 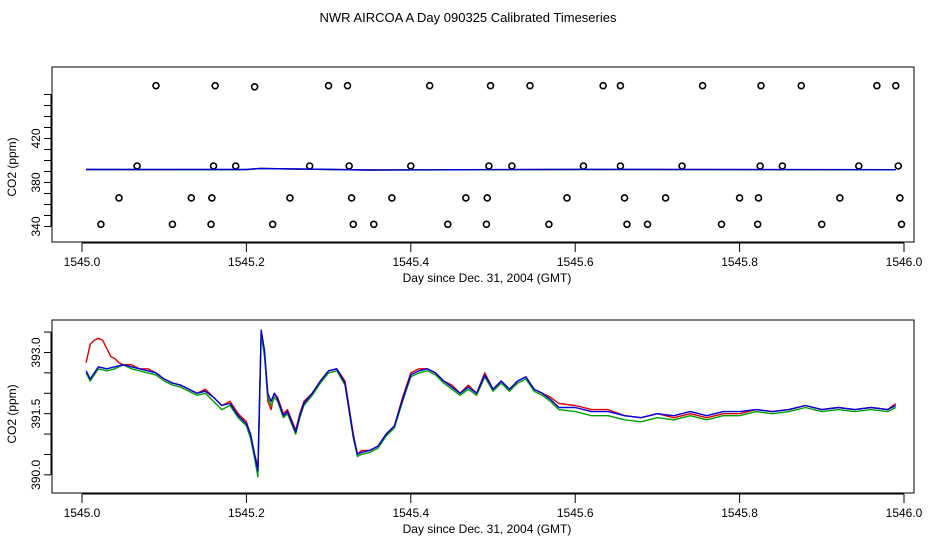 What do you see at coordinates (246, 513) in the screenshot?
I see `bottom-chart-x-tick-label: 1545.2` at bounding box center [246, 513].